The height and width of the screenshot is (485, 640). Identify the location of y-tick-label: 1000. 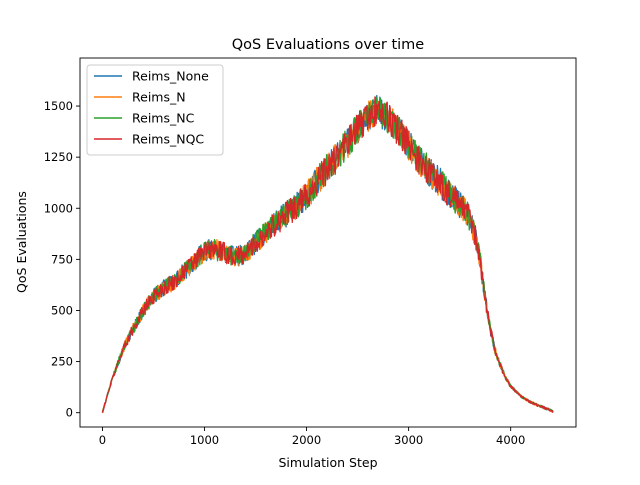
(58, 208).